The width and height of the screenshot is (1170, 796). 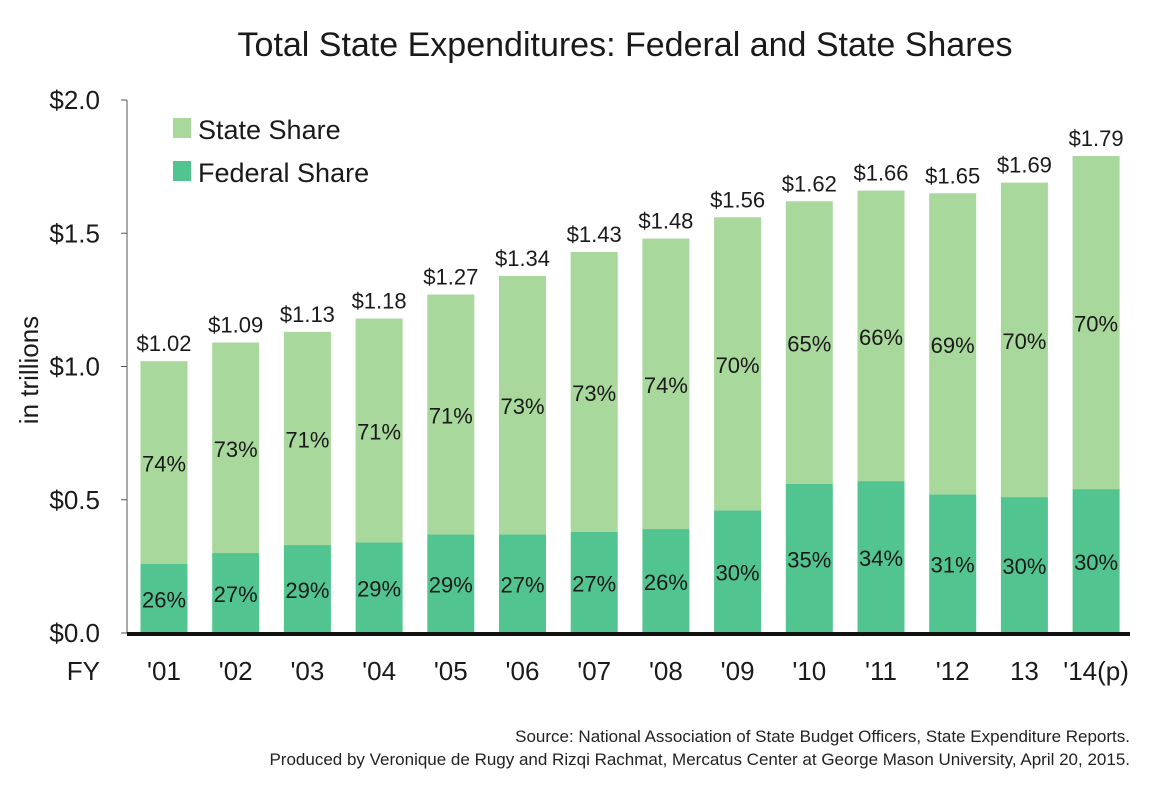 I want to click on total-value-label: $1.79, so click(x=1096, y=138).